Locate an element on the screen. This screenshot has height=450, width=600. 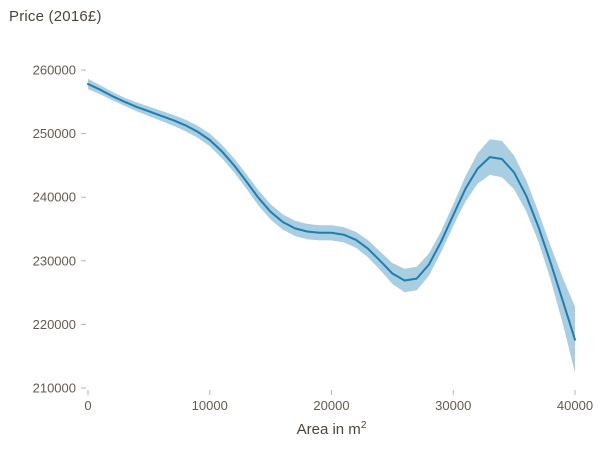
x-axis-label: Area in m2 is located at coordinates (331, 429).